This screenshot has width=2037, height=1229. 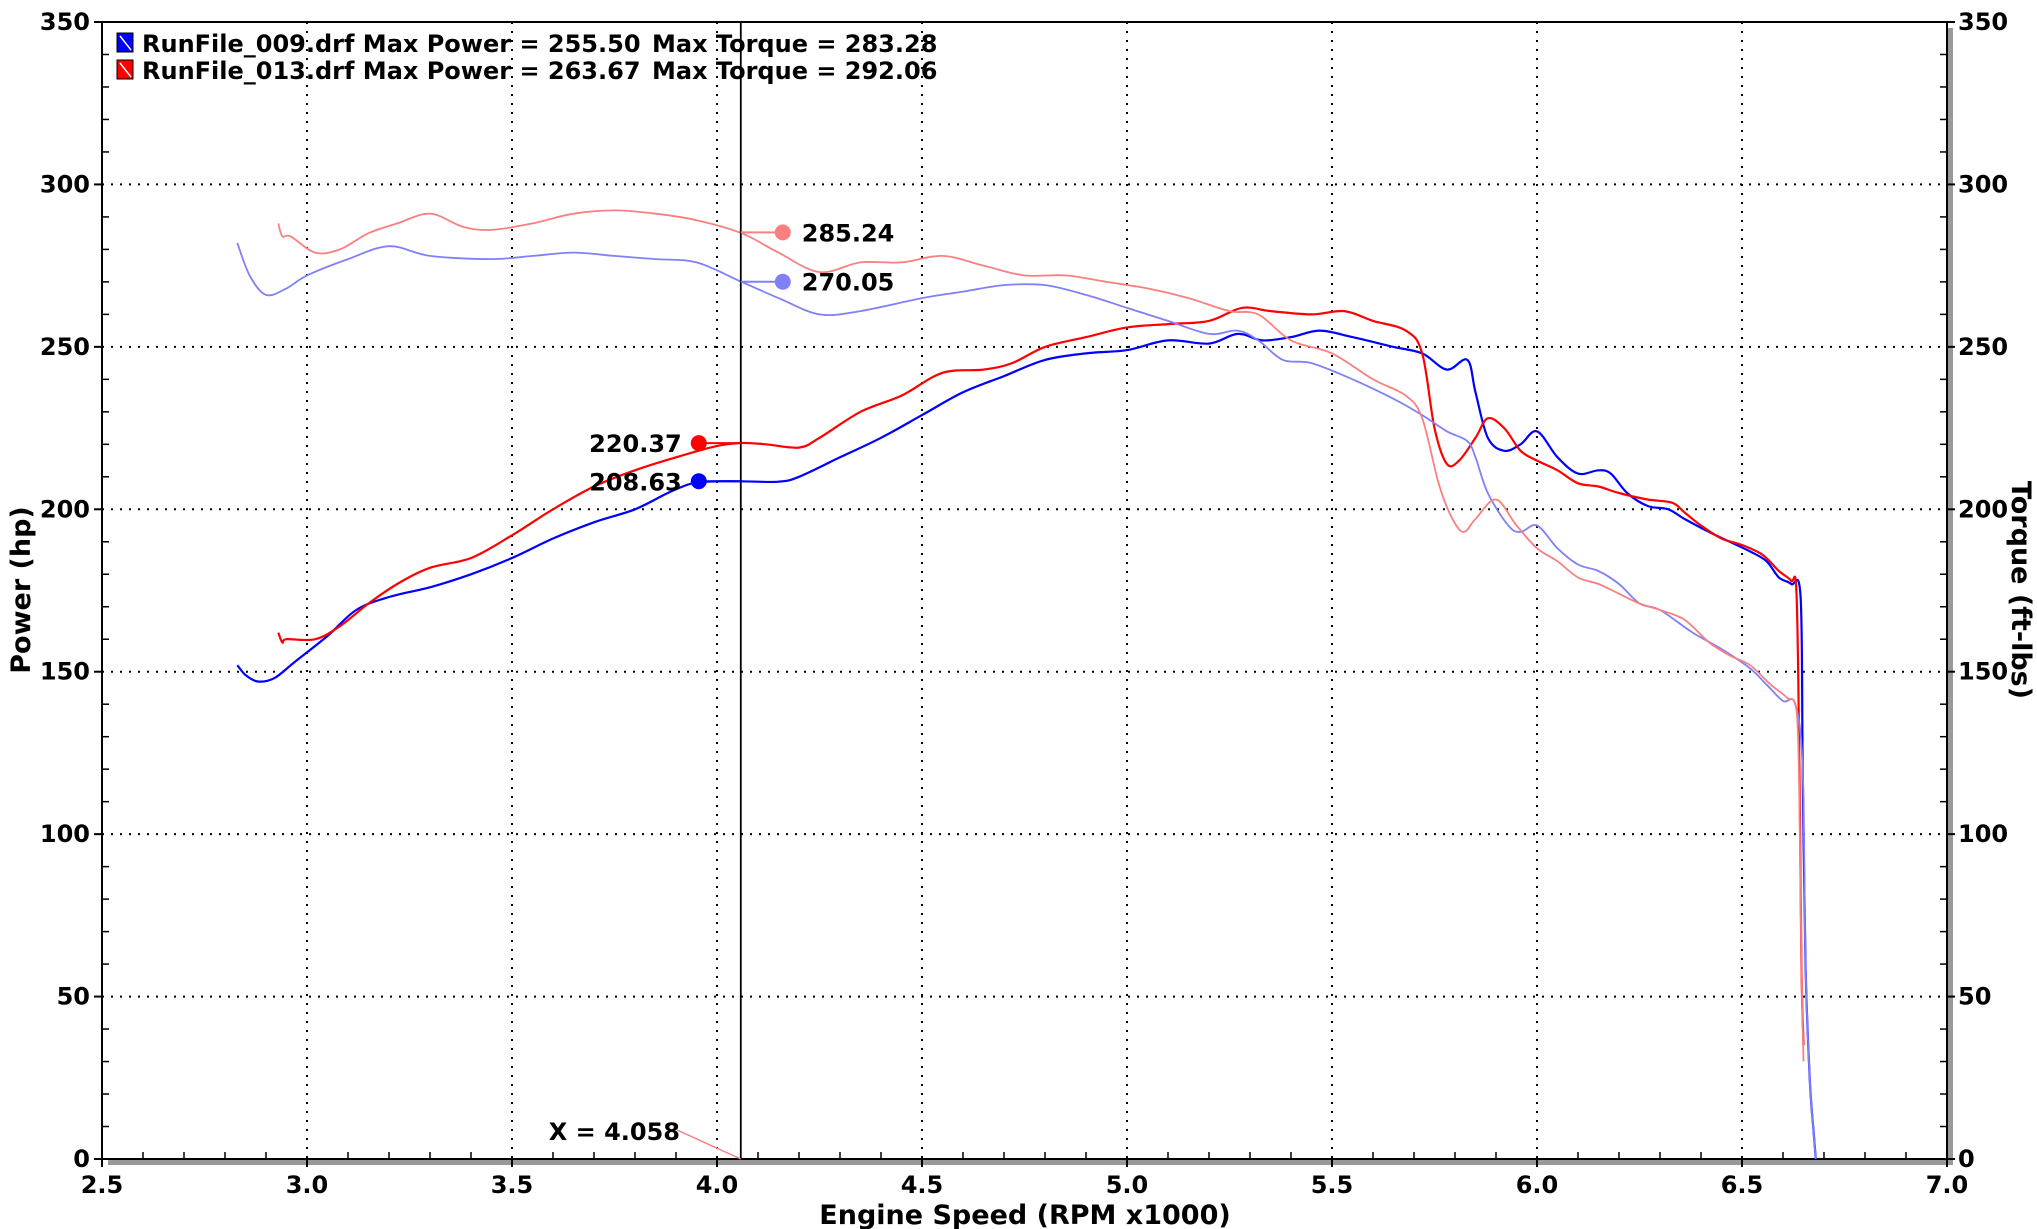 What do you see at coordinates (21, 590) in the screenshot?
I see `y-axis-left-title: Power (hp)` at bounding box center [21, 590].